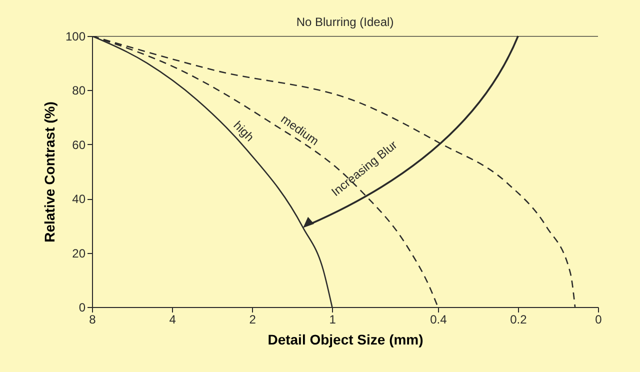  Describe the element at coordinates (82, 307) in the screenshot. I see `y-tick-label: 0` at that location.